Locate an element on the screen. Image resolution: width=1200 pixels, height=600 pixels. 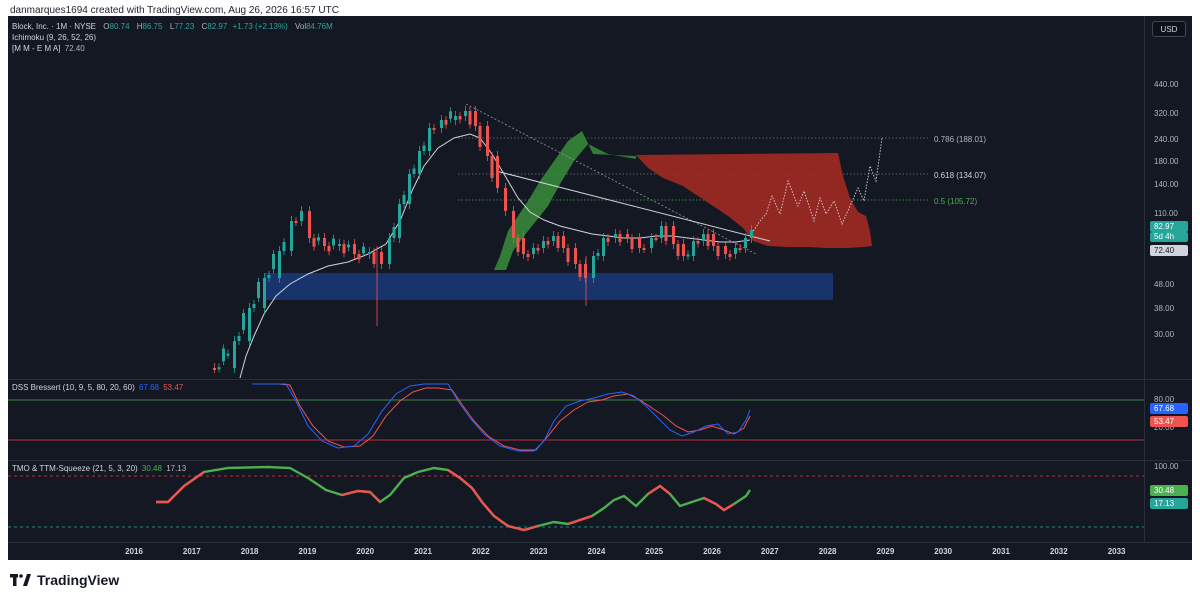
tmo-axis: 100.00 is located at coordinates (1166, 466).